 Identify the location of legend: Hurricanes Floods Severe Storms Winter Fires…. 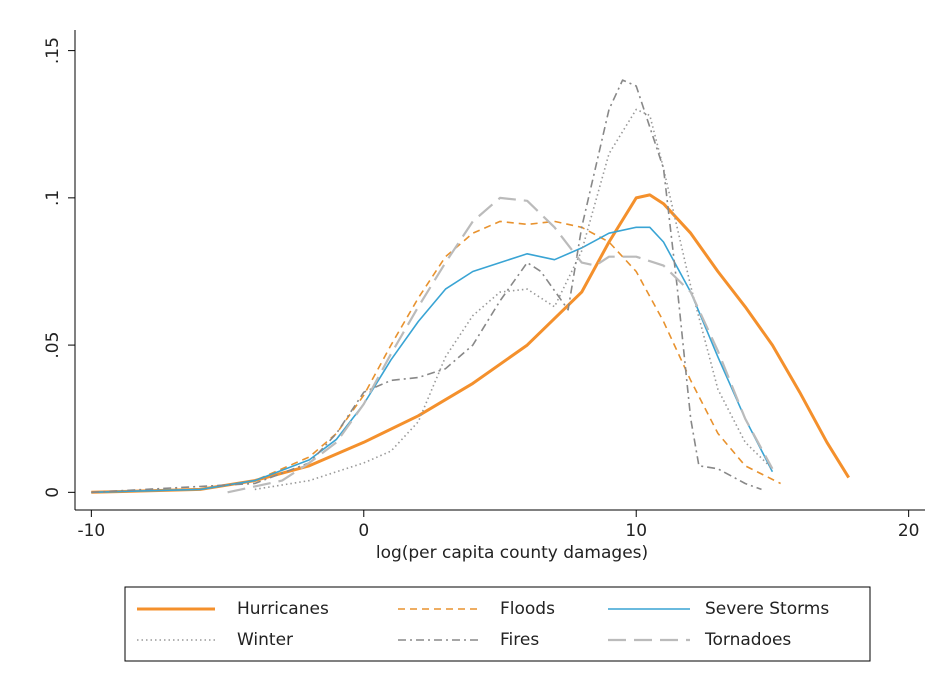
(497, 624).